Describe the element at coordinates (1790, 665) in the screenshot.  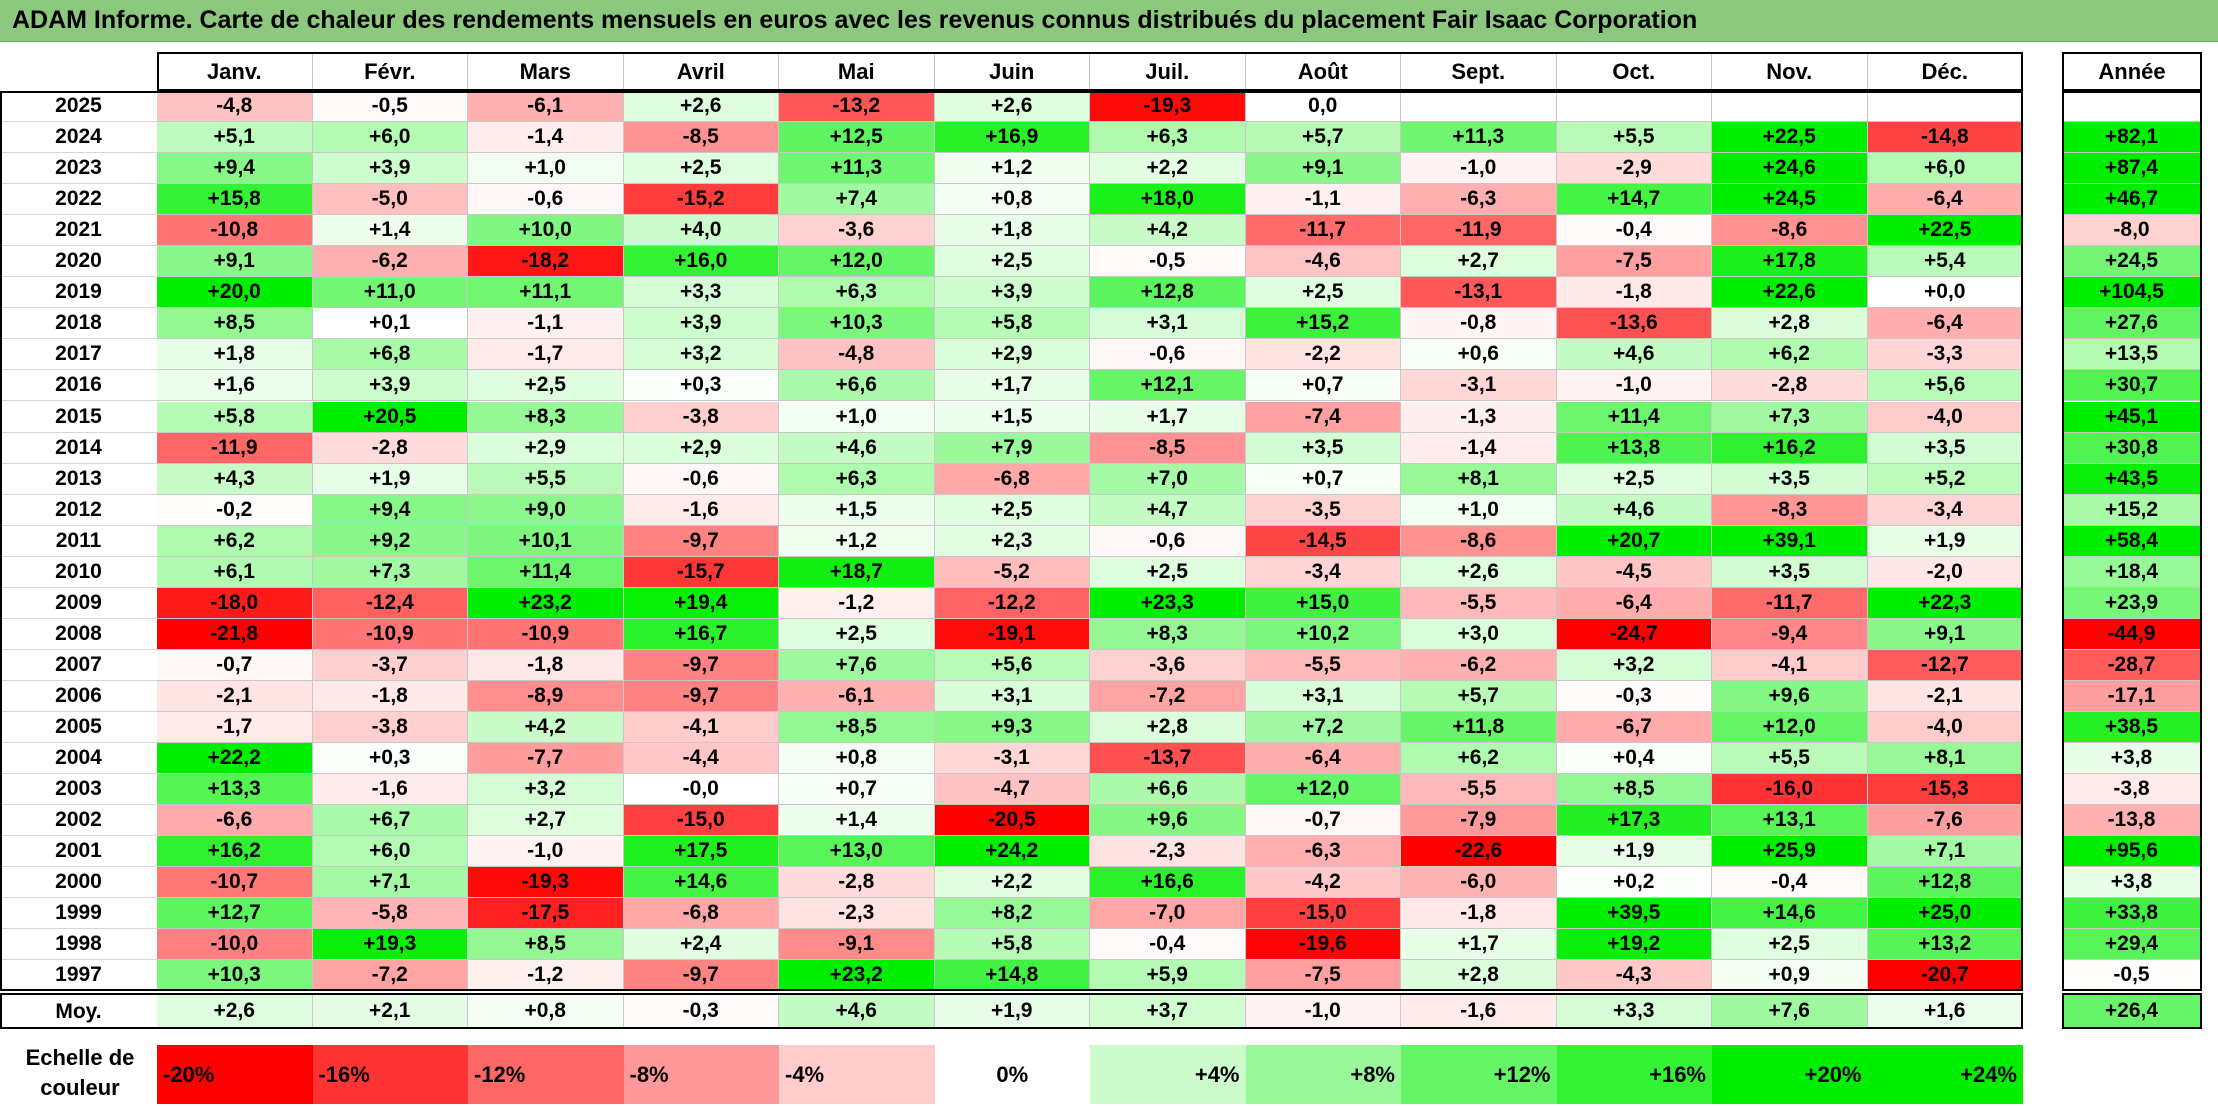
I see `heatmap-cell: -4,1` at that location.